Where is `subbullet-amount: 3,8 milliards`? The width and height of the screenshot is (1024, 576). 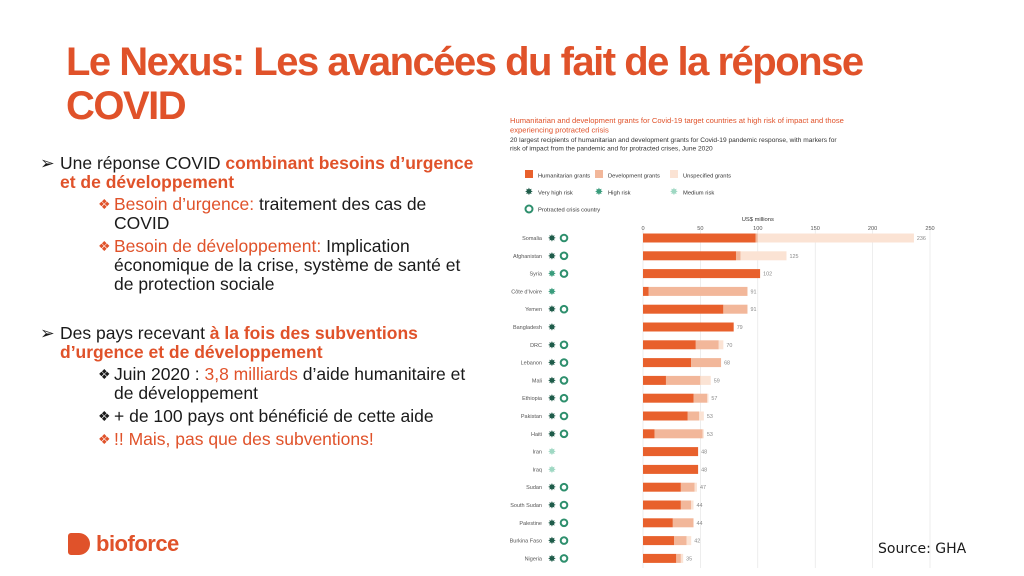 subbullet-amount: 3,8 milliards is located at coordinates (251, 374).